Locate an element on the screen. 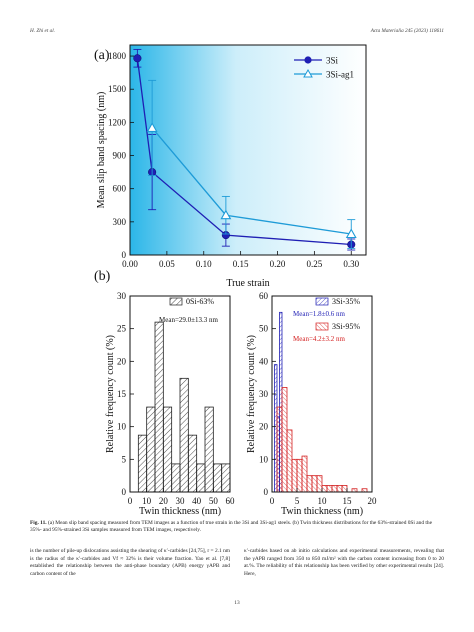 This screenshot has height=632, width=474. legend-3si-ag1-label: 3Si-ag1 is located at coordinates (340, 75).